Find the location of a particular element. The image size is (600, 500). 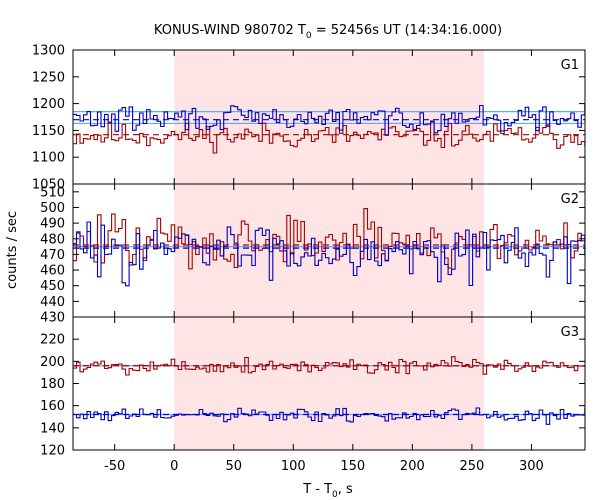

x-tick-label: -50 is located at coordinates (114, 466).